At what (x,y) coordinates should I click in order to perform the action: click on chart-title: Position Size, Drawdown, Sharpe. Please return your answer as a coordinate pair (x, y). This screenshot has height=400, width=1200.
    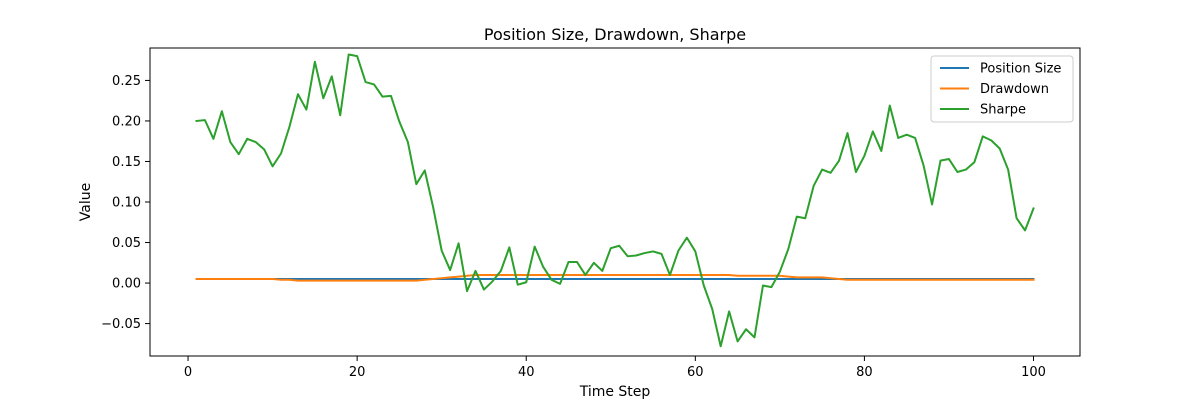
    Looking at the image, I should click on (615, 34).